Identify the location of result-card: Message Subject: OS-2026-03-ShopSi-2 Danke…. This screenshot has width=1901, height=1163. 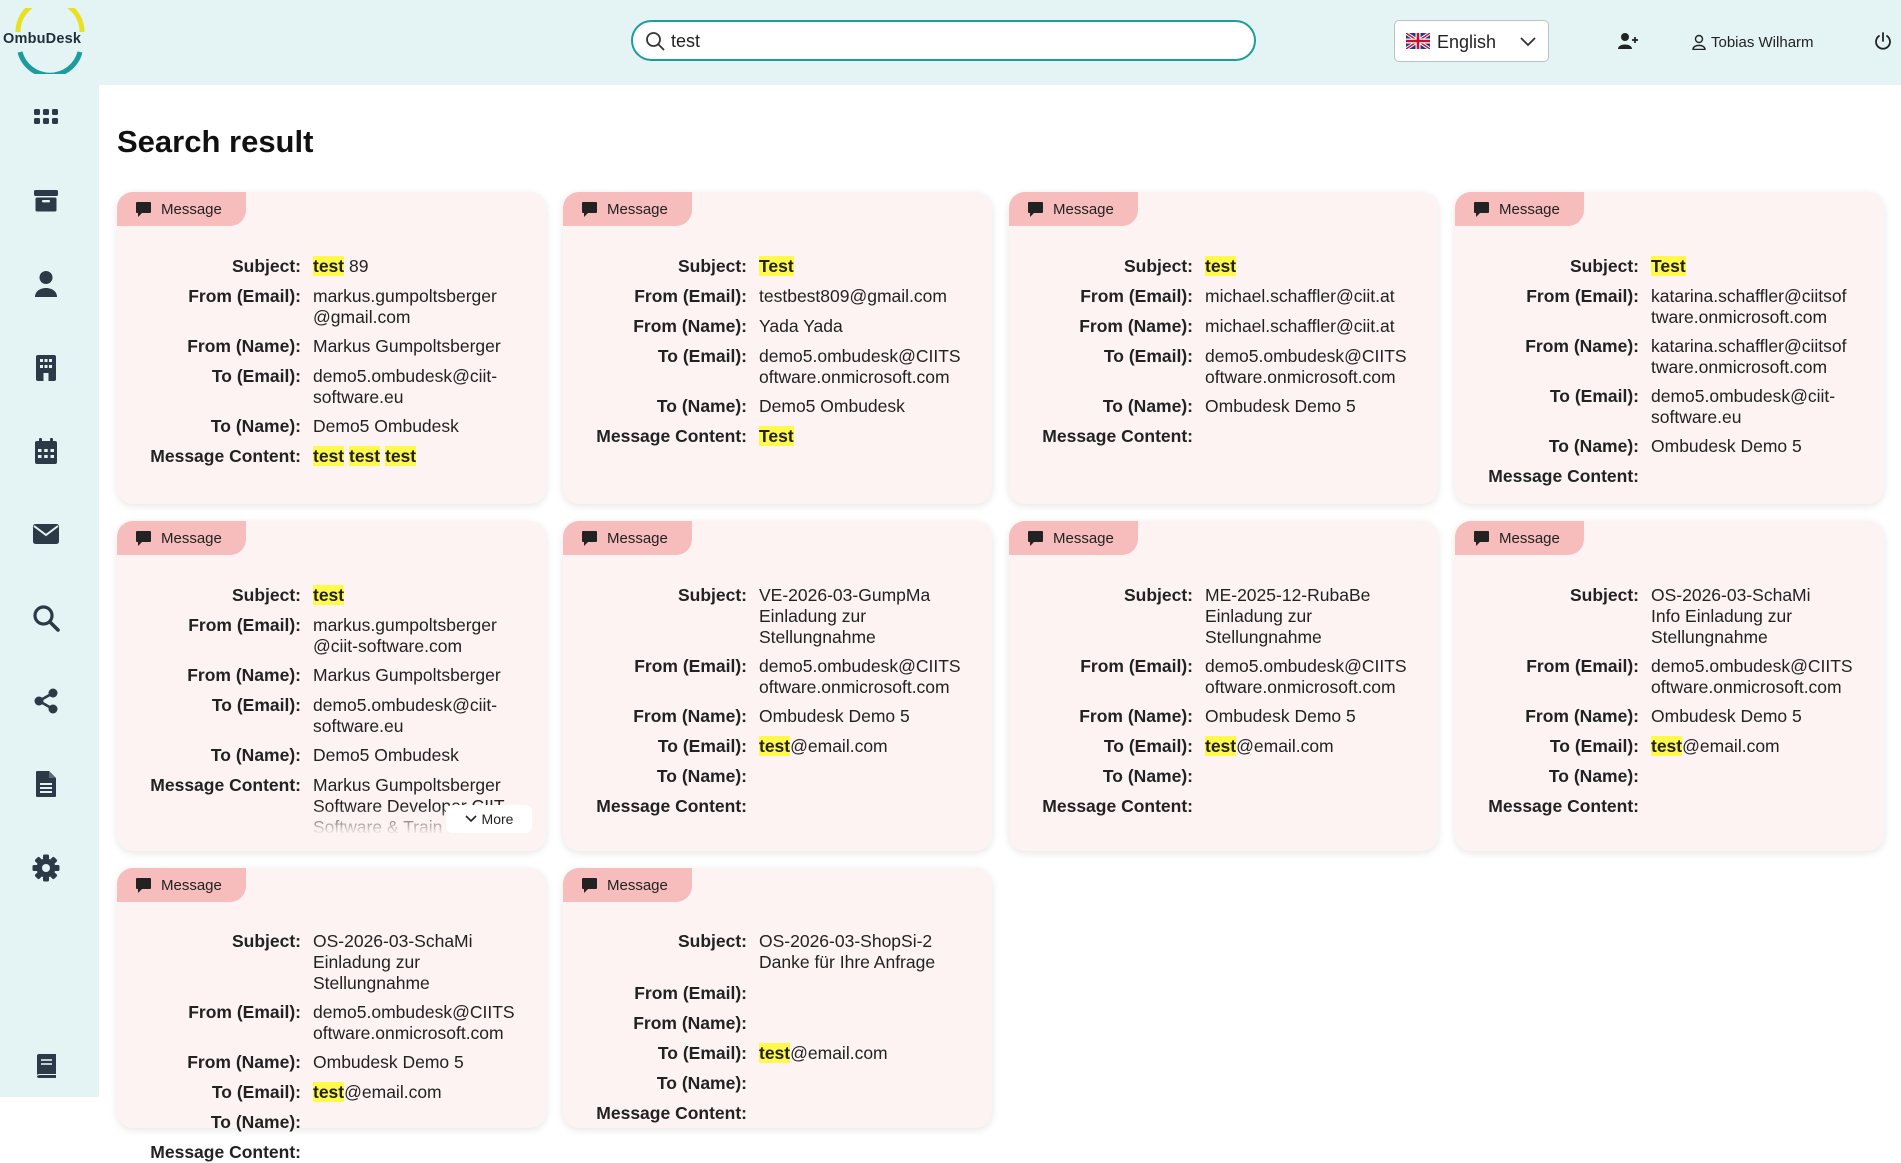
(777, 998).